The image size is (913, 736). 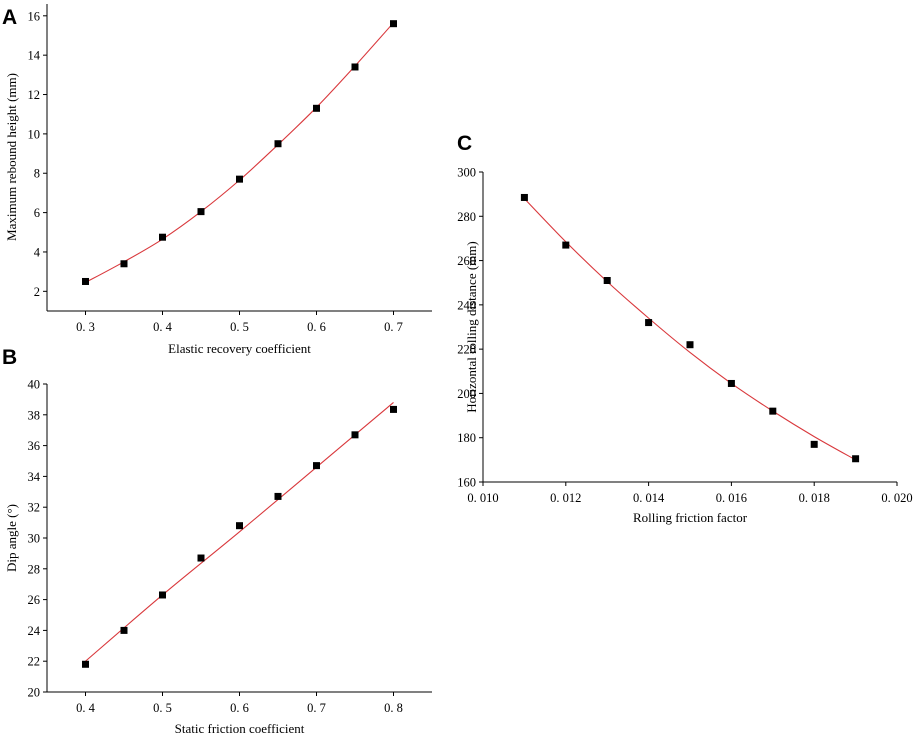 I want to click on y-axis-title: Dip angle (°), so click(x=11, y=538).